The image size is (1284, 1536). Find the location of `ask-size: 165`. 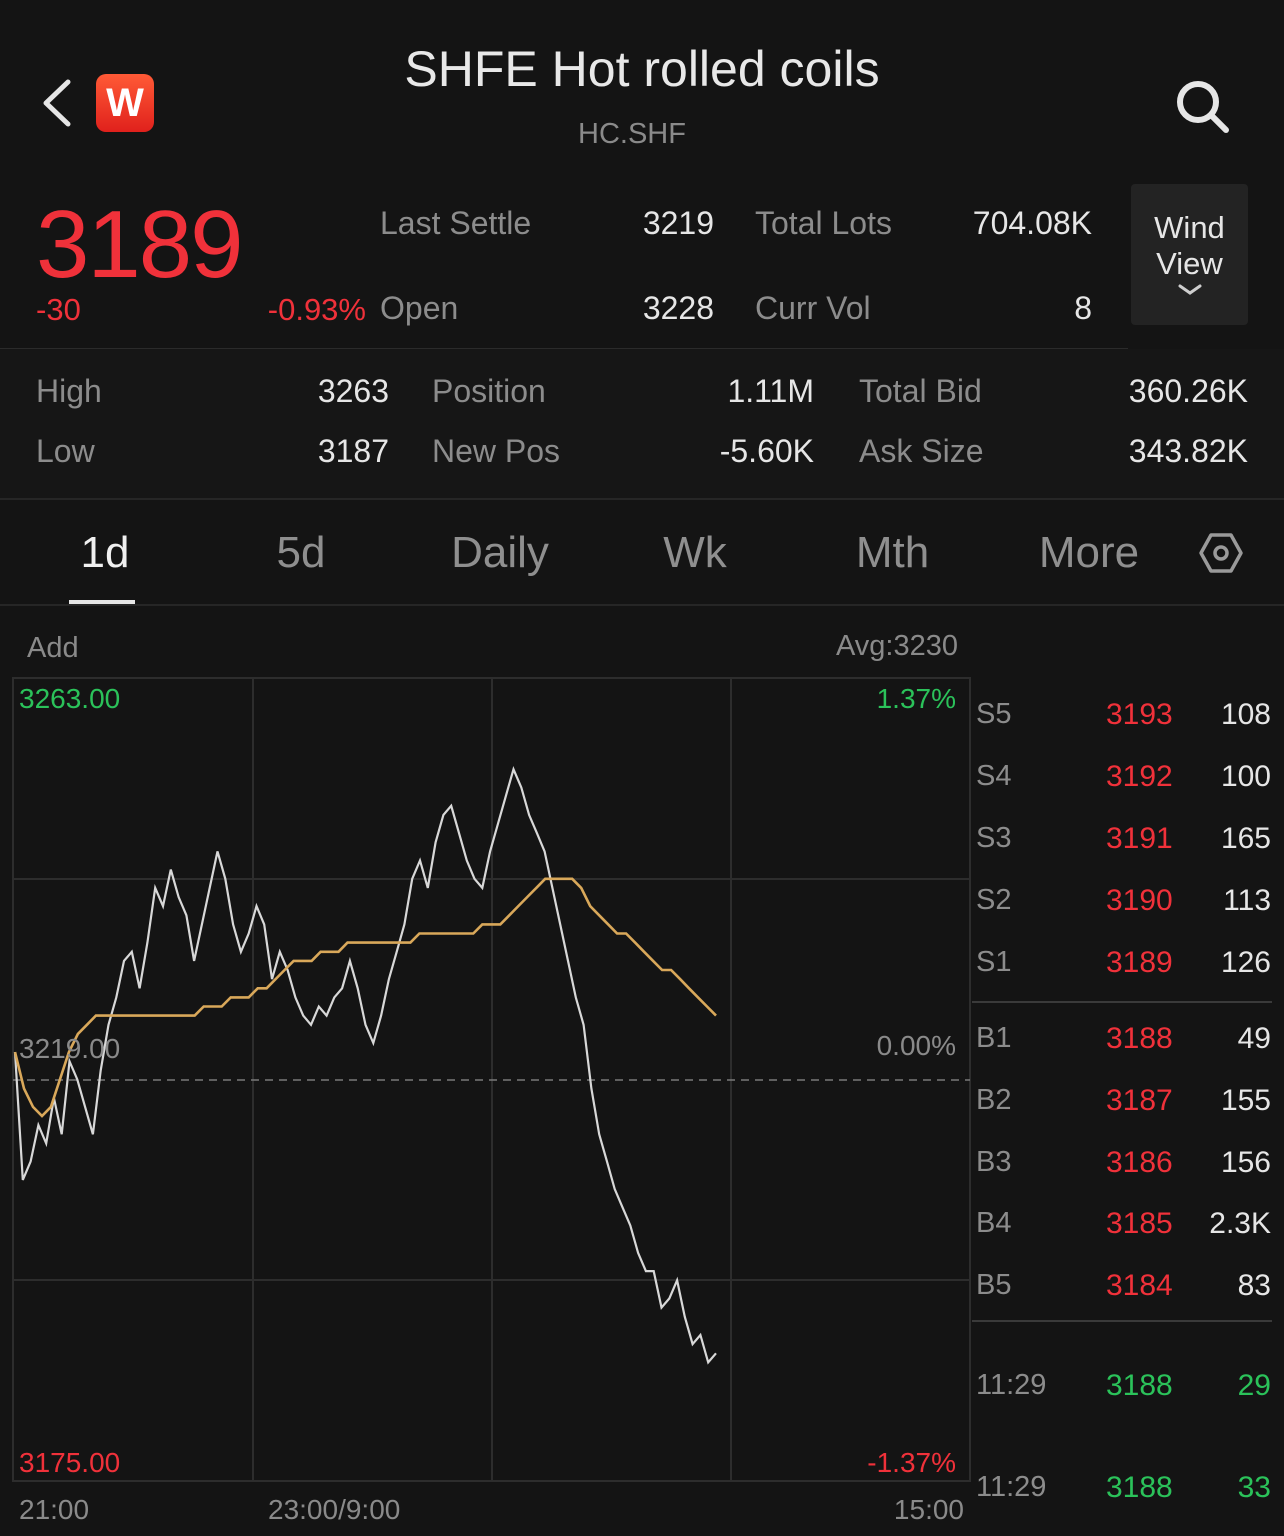

ask-size: 165 is located at coordinates (1245, 838).